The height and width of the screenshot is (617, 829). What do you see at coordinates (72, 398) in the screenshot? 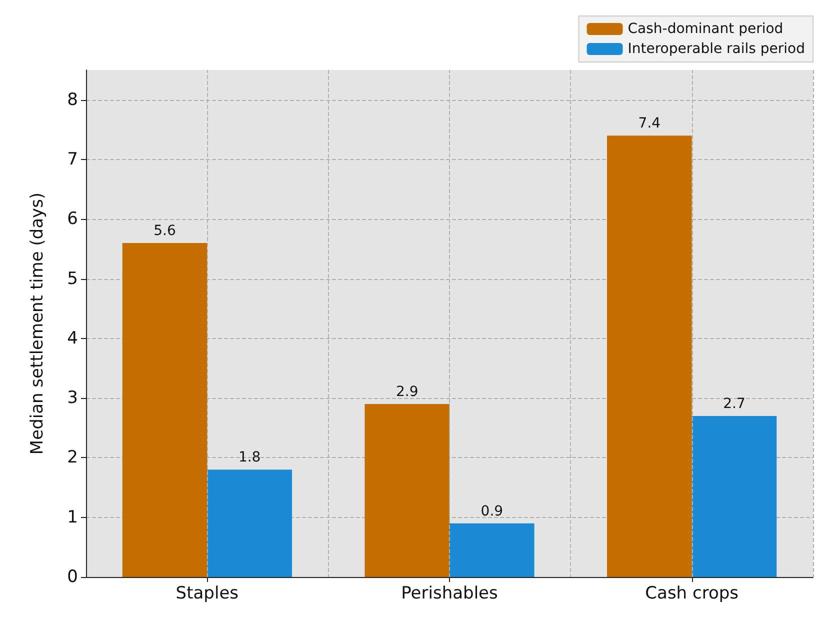
I see `y-tick-label: 3` at bounding box center [72, 398].